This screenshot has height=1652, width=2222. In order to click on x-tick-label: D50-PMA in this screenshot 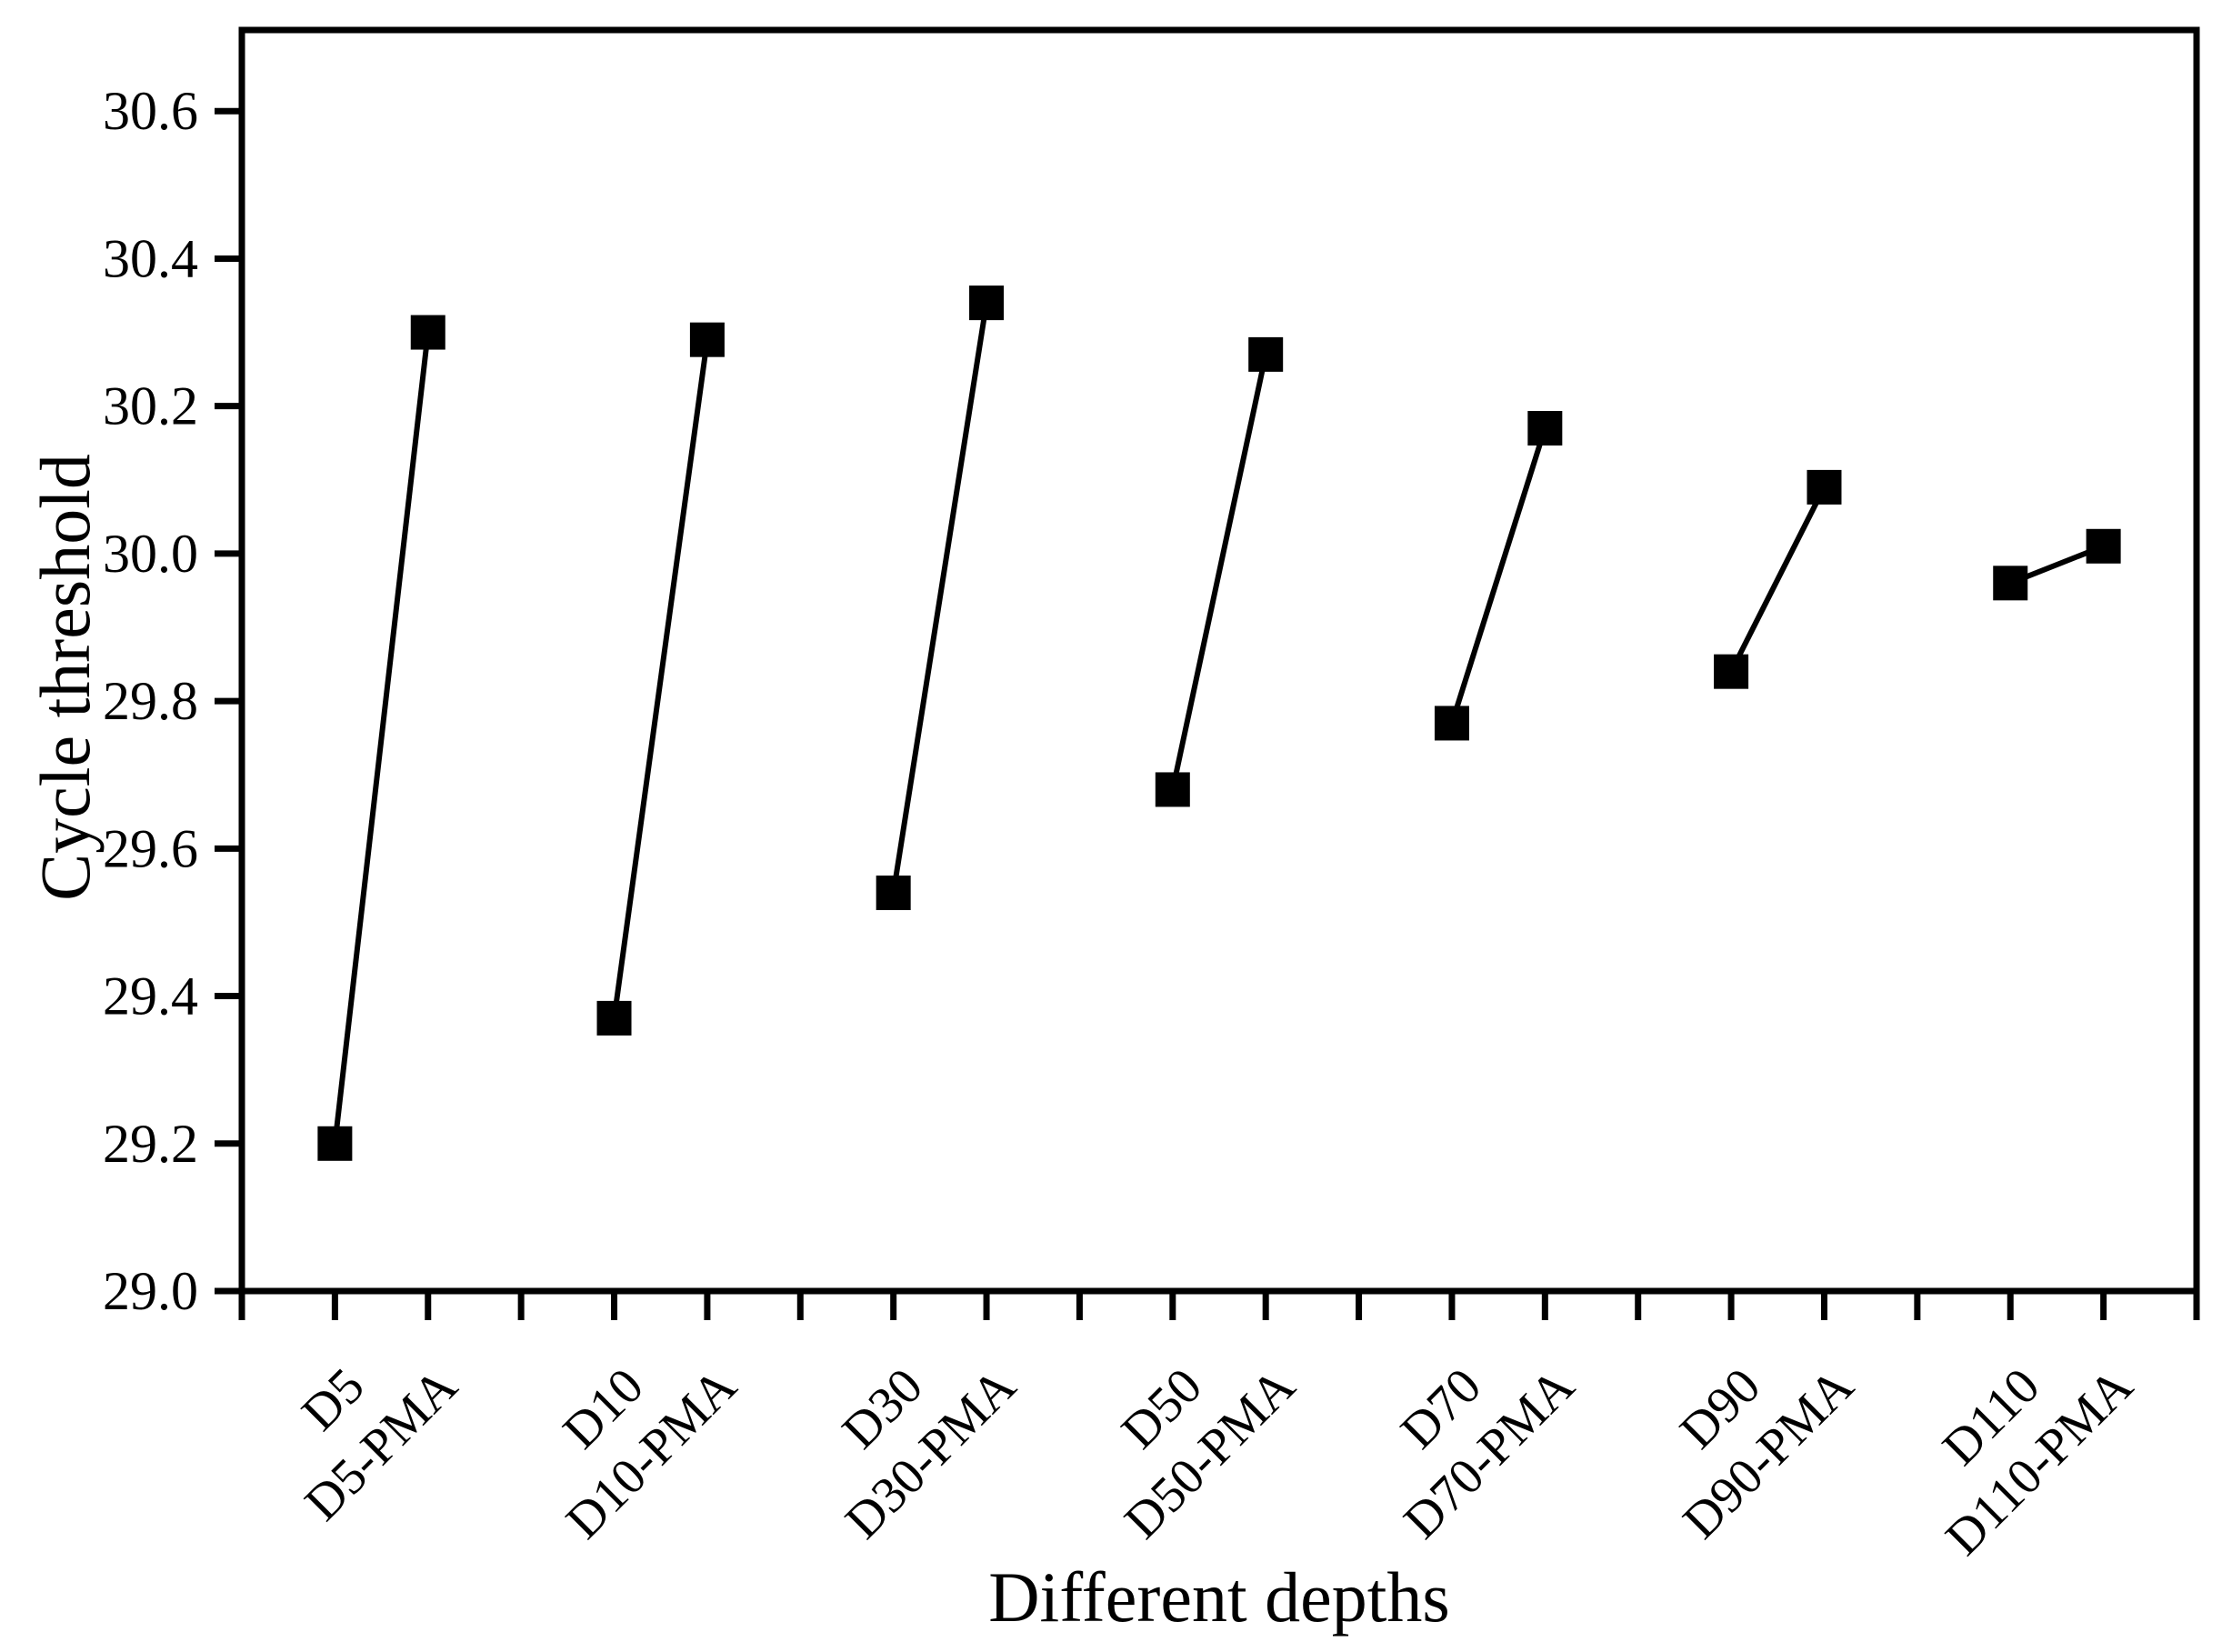, I will do `click(1210, 1453)`.